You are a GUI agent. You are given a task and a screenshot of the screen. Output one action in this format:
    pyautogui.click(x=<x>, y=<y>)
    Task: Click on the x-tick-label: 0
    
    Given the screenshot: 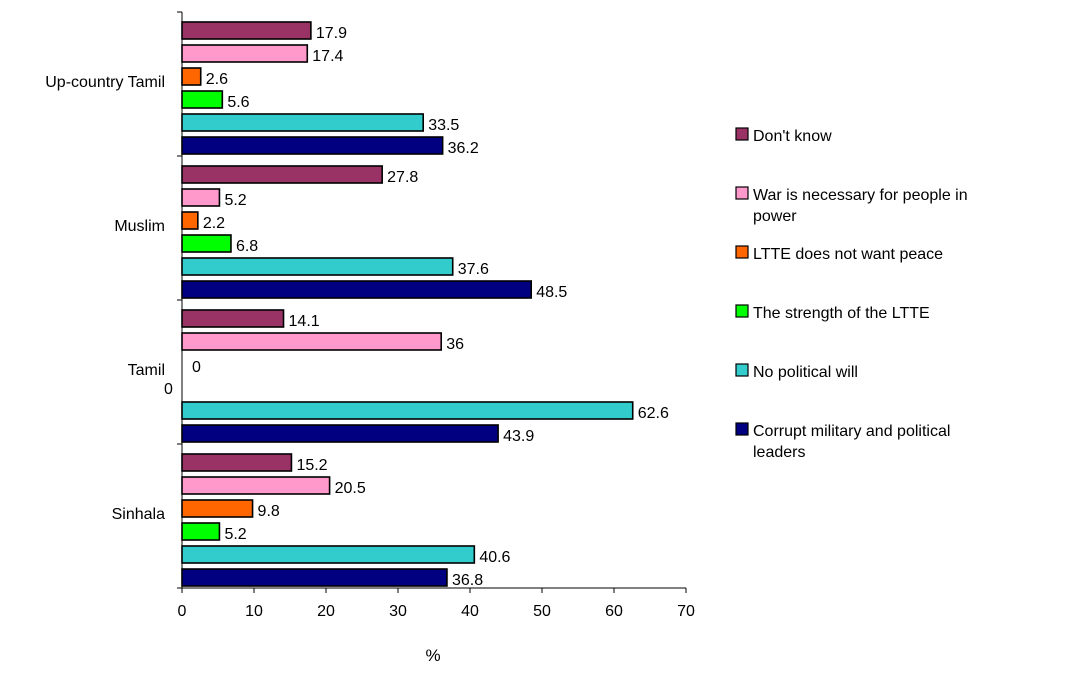 What is the action you would take?
    pyautogui.click(x=182, y=611)
    